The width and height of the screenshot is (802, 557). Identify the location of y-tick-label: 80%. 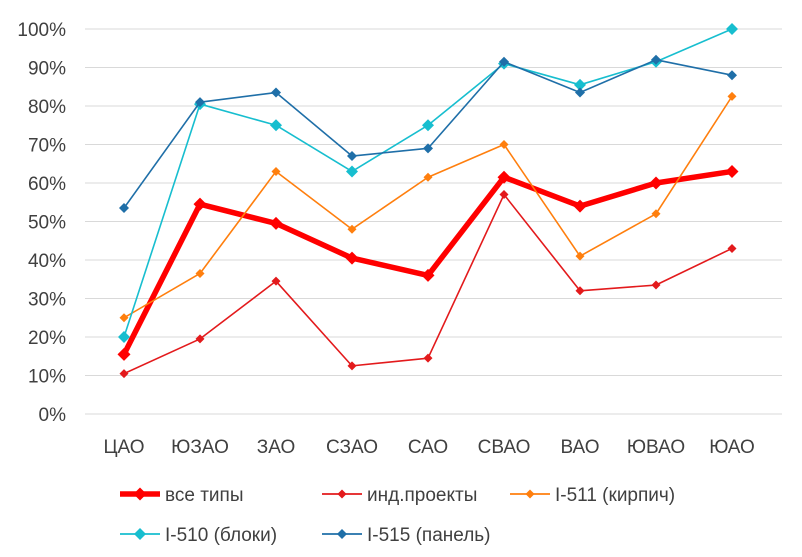
(47, 107).